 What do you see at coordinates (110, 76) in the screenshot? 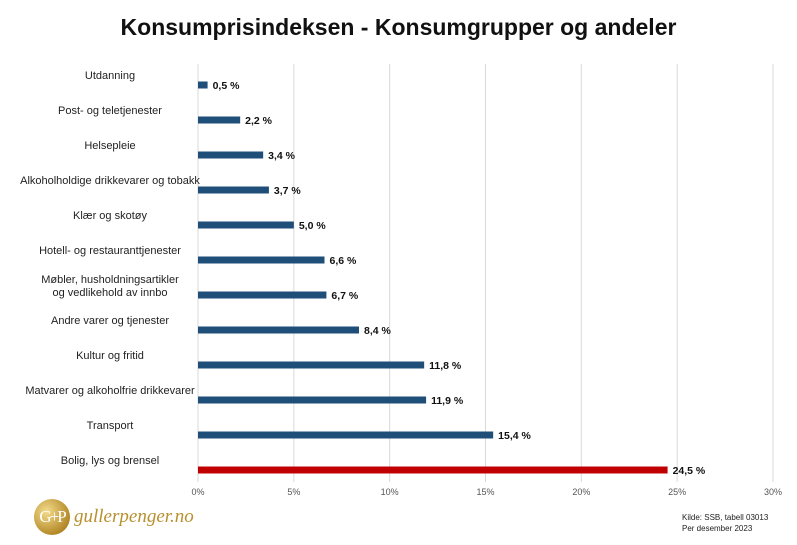
I see `category-label: Utdanning` at bounding box center [110, 76].